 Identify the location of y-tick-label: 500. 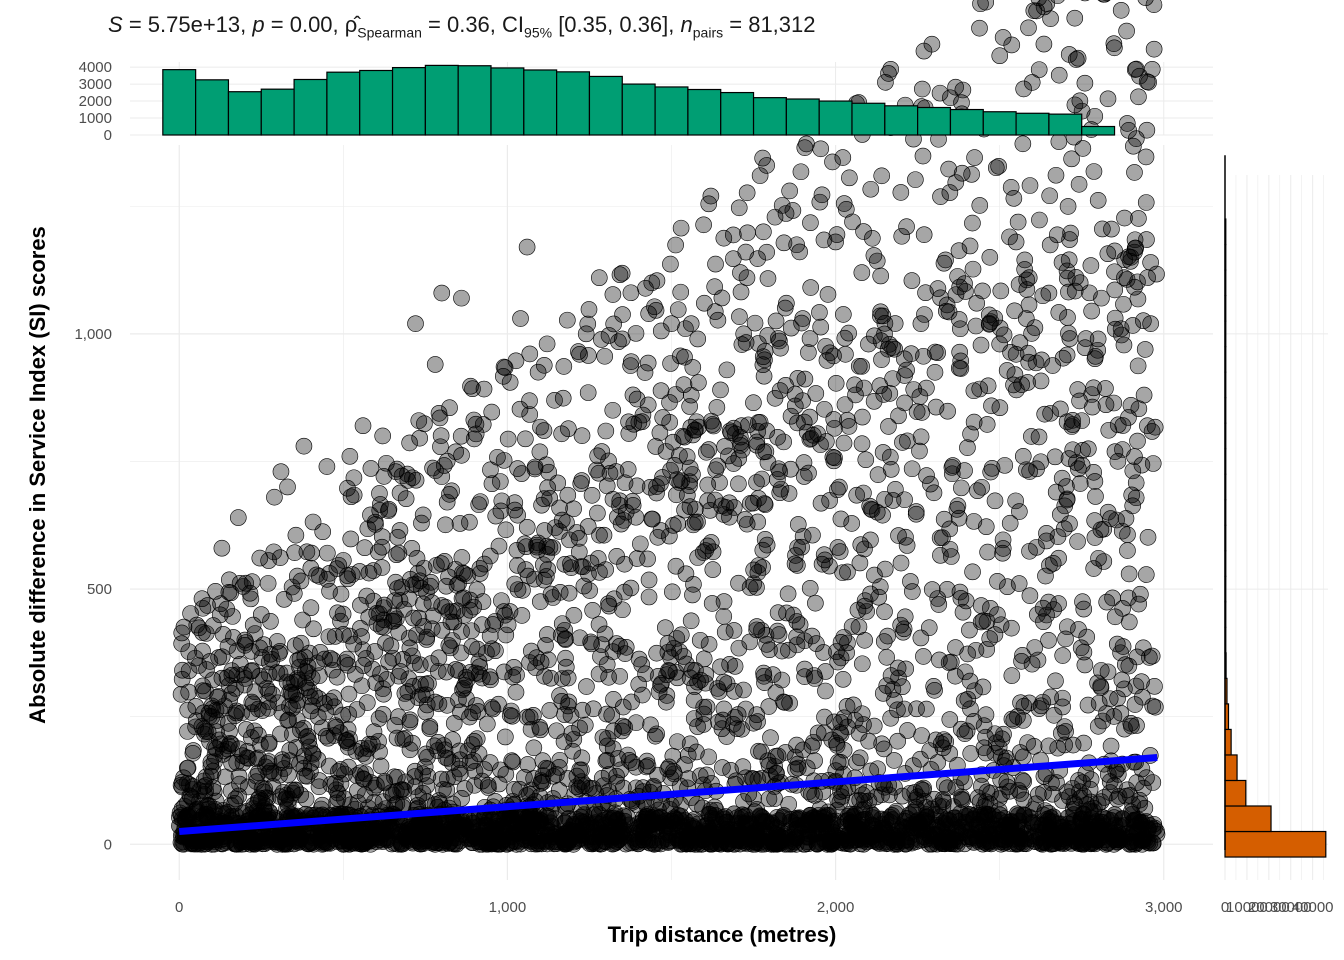
(99, 589).